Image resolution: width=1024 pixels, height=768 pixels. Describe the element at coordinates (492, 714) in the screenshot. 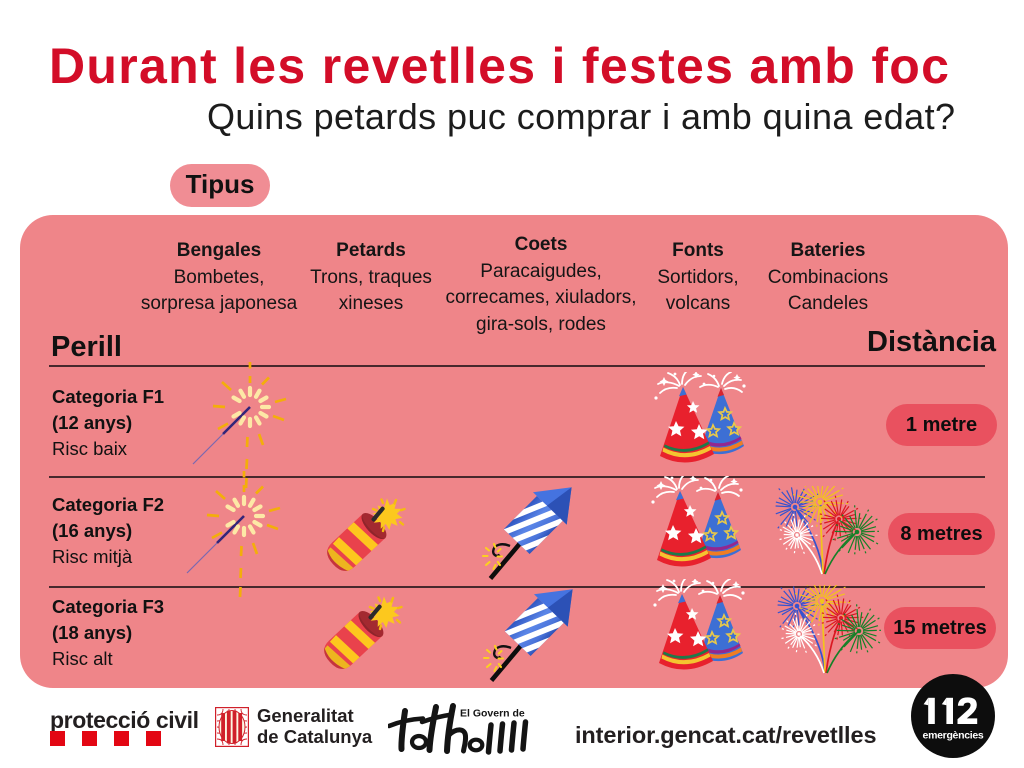

I see `svg-text: El Govern de` at that location.